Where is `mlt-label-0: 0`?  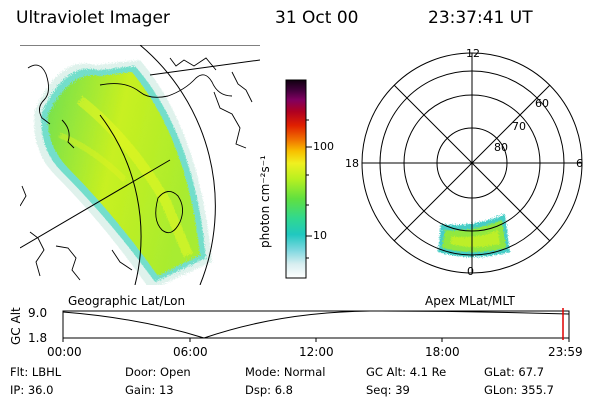
mlt-label-0: 0 is located at coordinates (470, 271).